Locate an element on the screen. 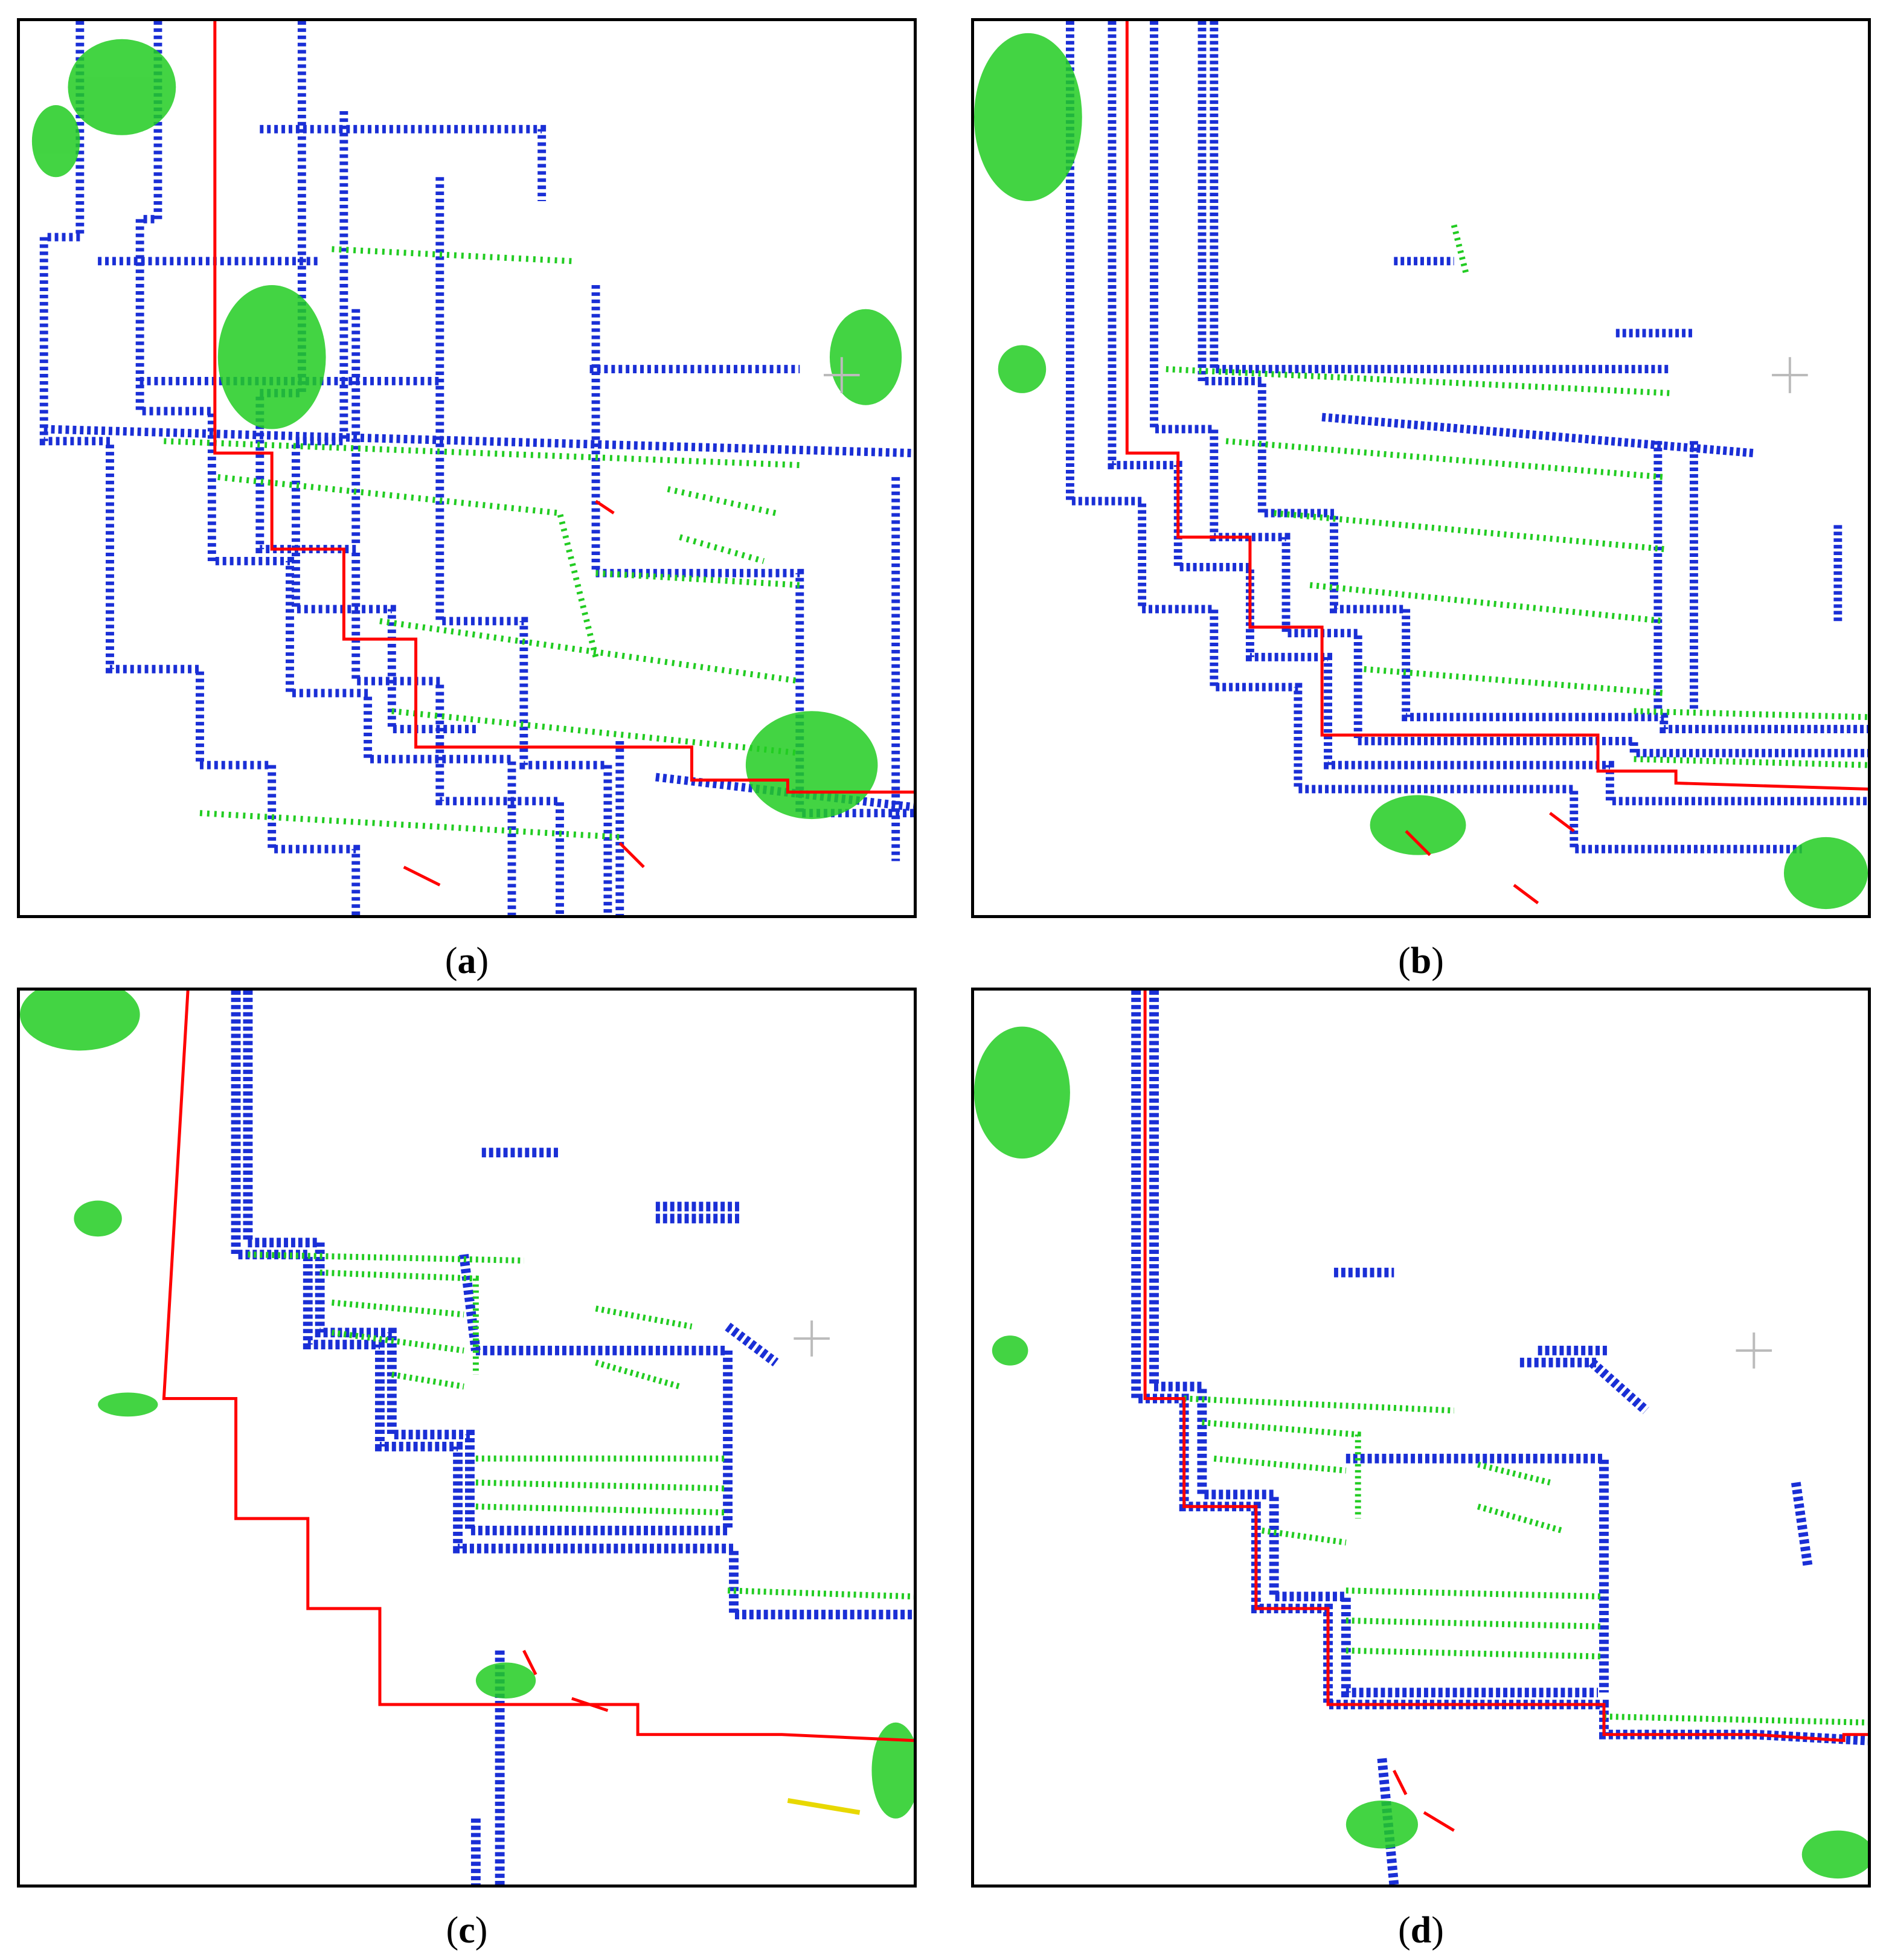 The height and width of the screenshot is (1960, 1889). crosshair-c is located at coordinates (812, 1338).